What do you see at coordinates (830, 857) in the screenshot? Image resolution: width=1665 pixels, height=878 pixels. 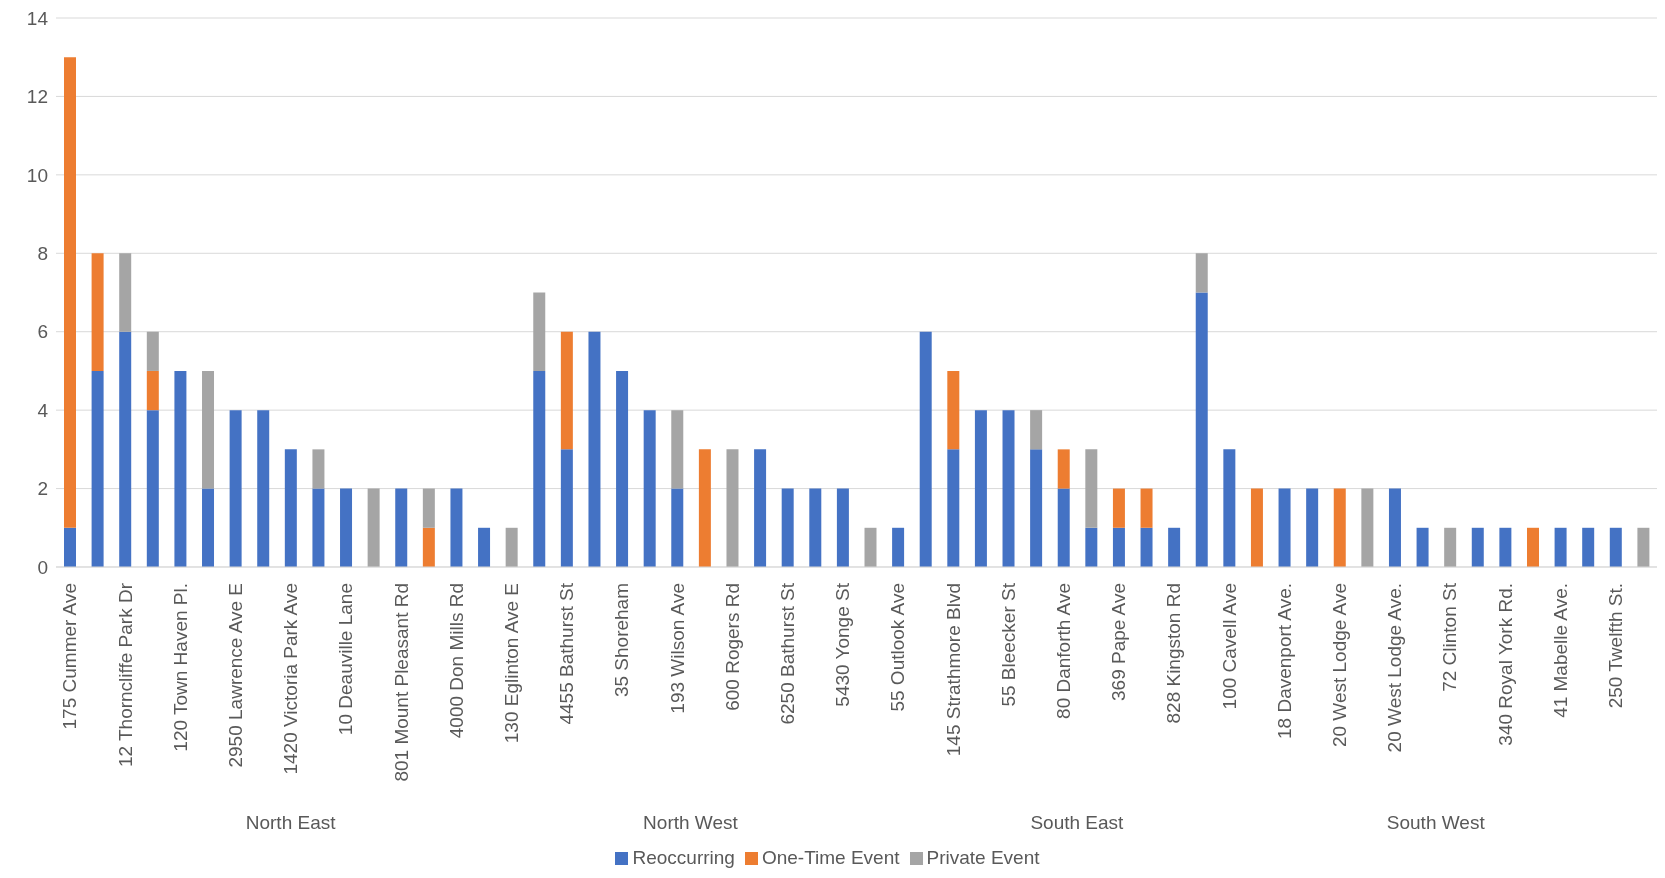 I see `legend-label: One-Time Event` at bounding box center [830, 857].